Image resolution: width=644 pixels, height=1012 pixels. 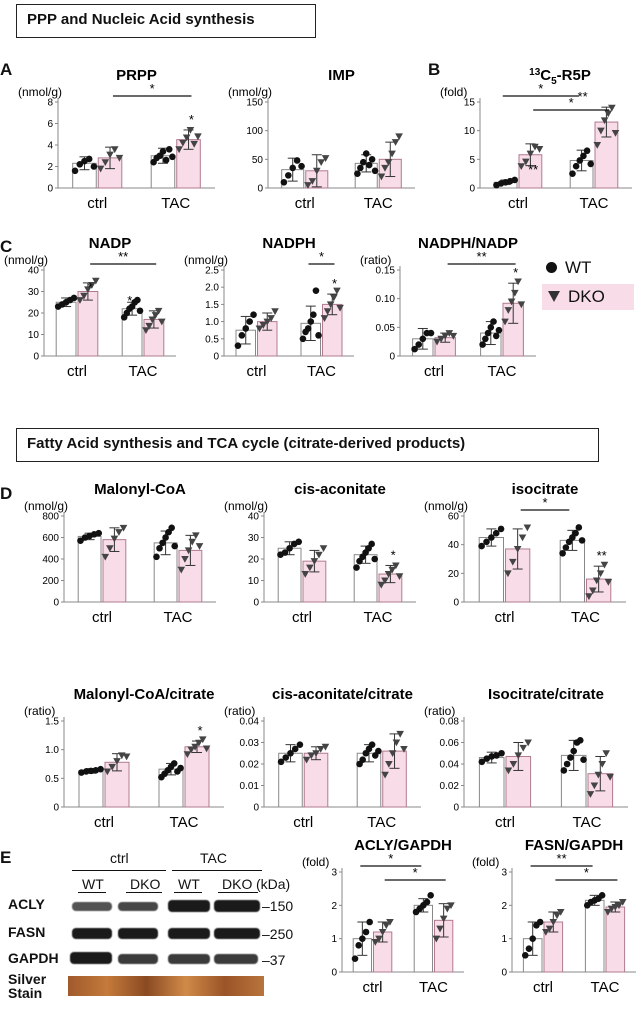 I want to click on y-tick-label: 2, so click(x=504, y=906).